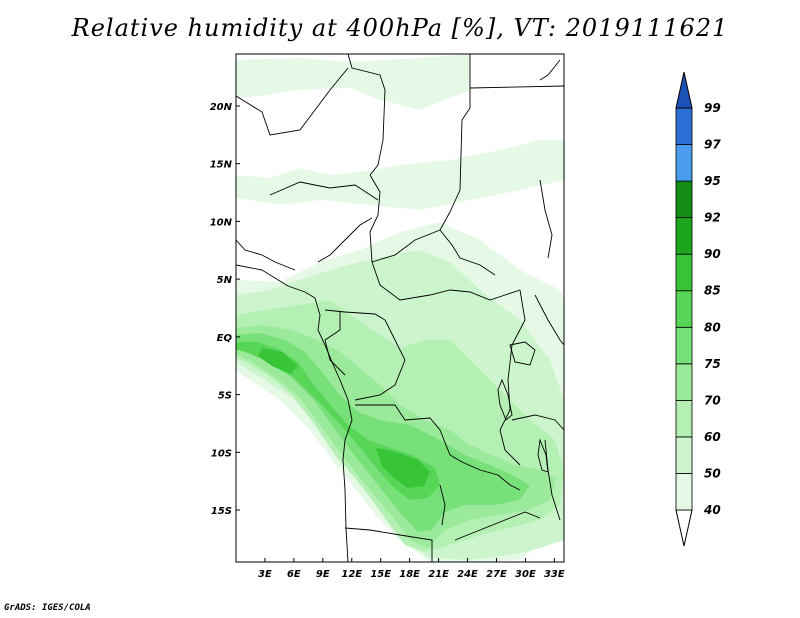 The width and height of the screenshot is (800, 618). I want to click on border-libya-egypt, so click(460, 133).